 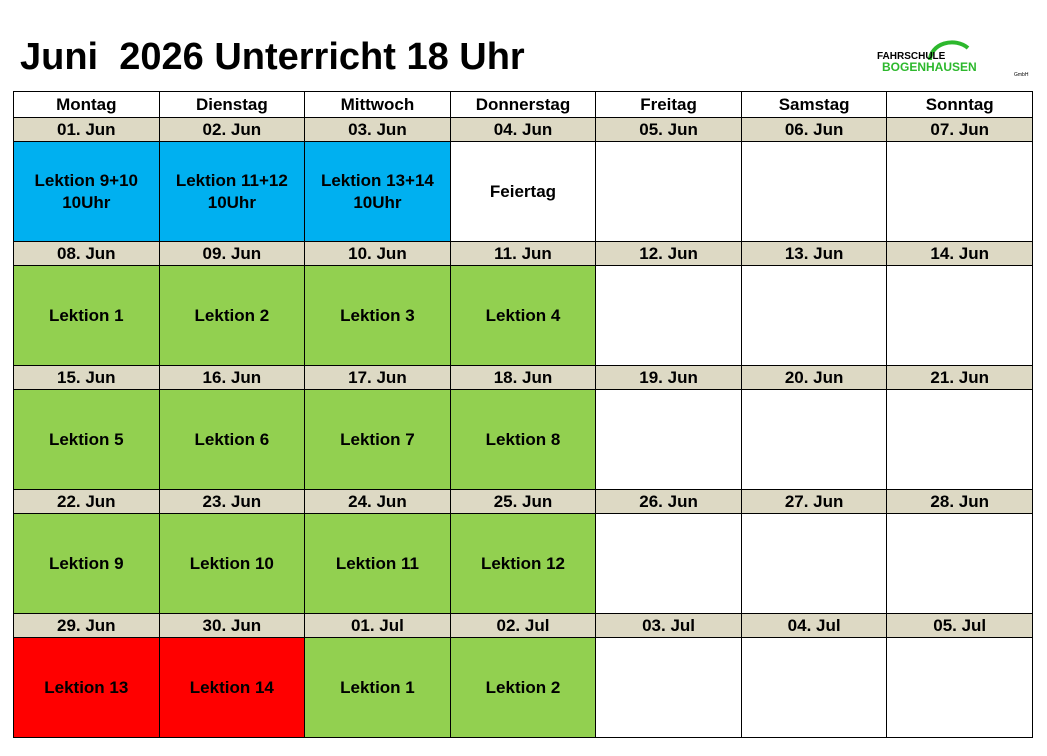 I want to click on lesson-cell: Lektion 2, so click(x=523, y=687).